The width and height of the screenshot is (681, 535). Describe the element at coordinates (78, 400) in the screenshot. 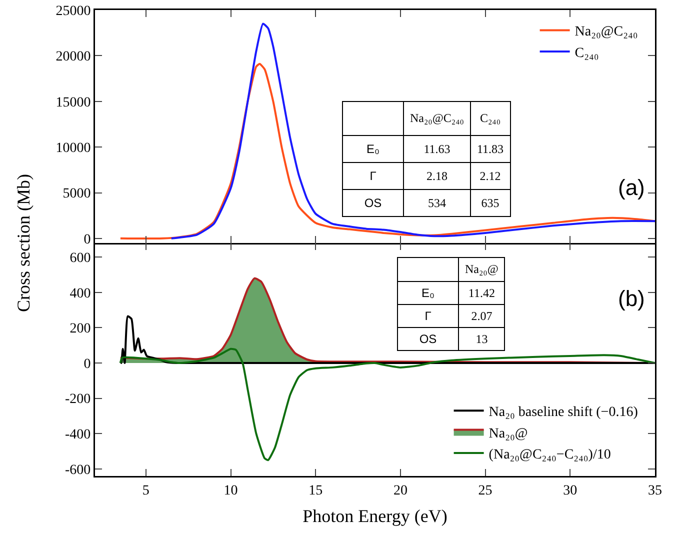

I see `y-tick-label: -200` at that location.